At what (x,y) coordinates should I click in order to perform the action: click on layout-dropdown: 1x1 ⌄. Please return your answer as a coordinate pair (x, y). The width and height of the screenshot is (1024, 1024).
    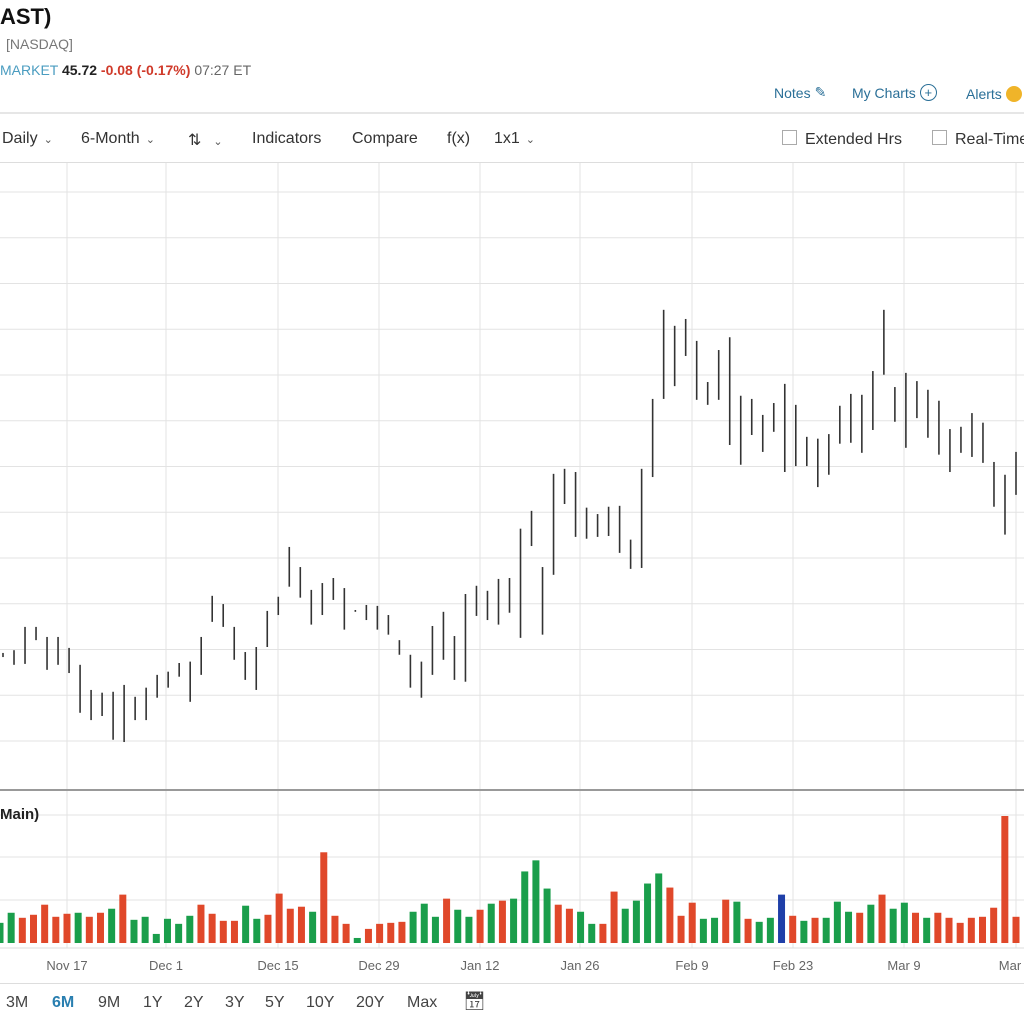
    Looking at the image, I should click on (514, 139).